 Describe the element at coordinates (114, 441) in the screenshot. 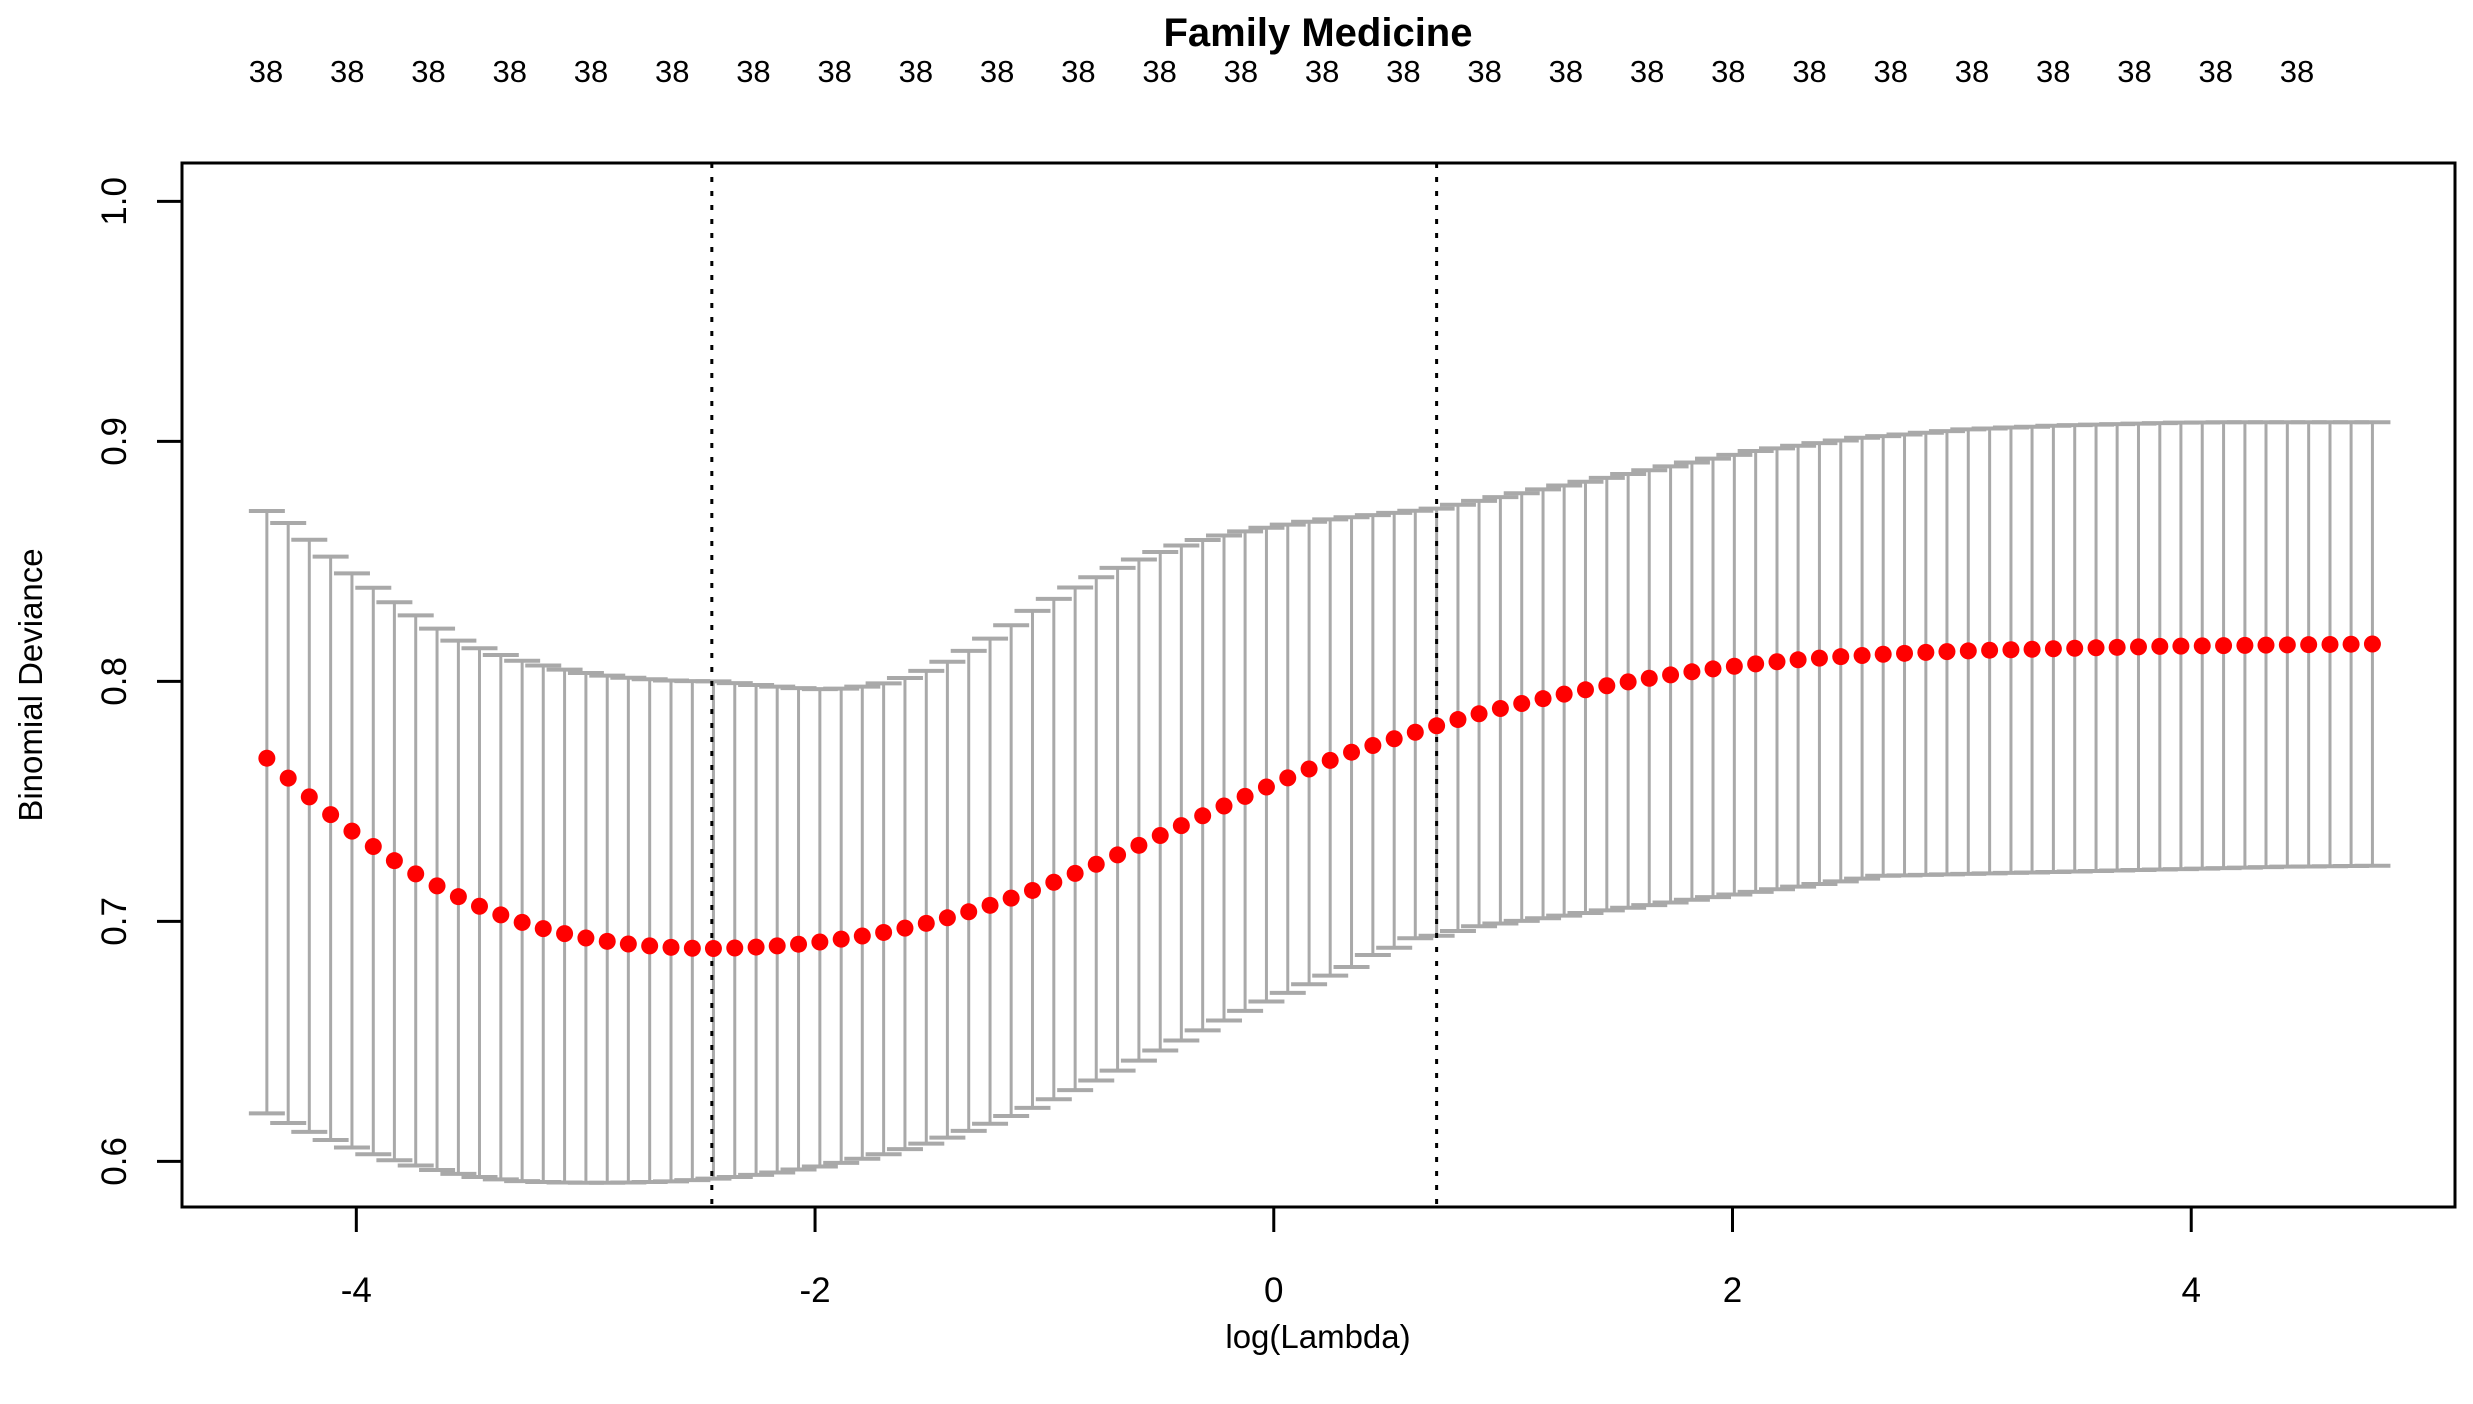

I see `y-tick-label: 0.9` at that location.